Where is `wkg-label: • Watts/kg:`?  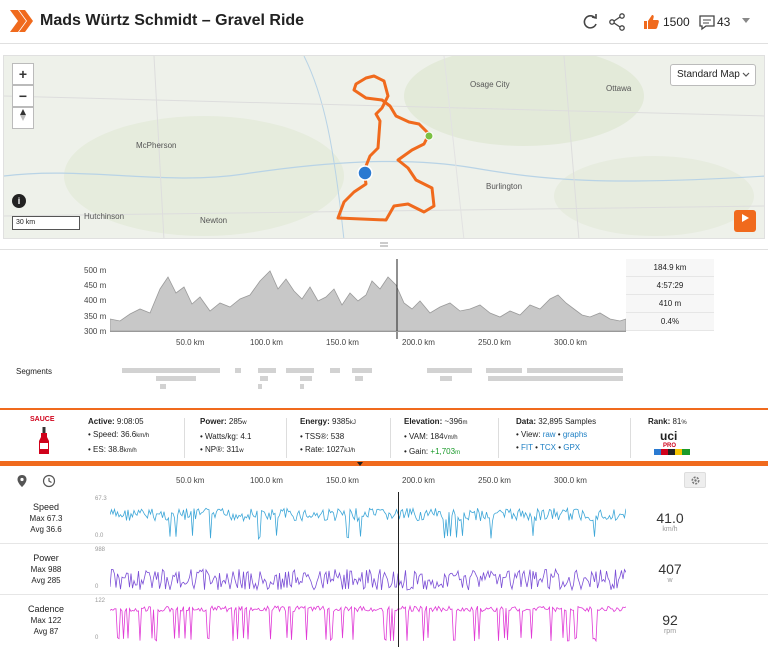
wkg-label: • Watts/kg: is located at coordinates (219, 436).